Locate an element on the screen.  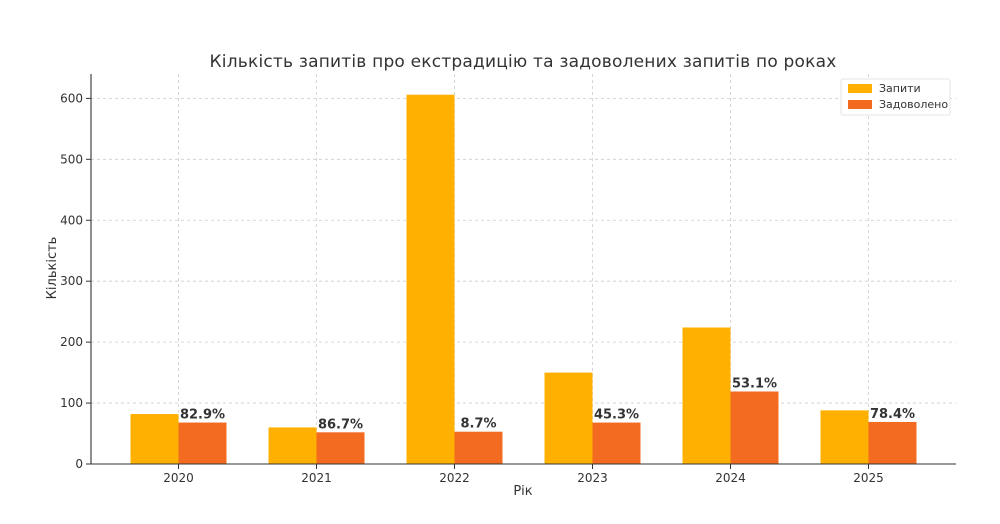
data-labels: 82.9% 86.7% 8.7% 45.3% 53.1% 78.4% is located at coordinates (547, 404).